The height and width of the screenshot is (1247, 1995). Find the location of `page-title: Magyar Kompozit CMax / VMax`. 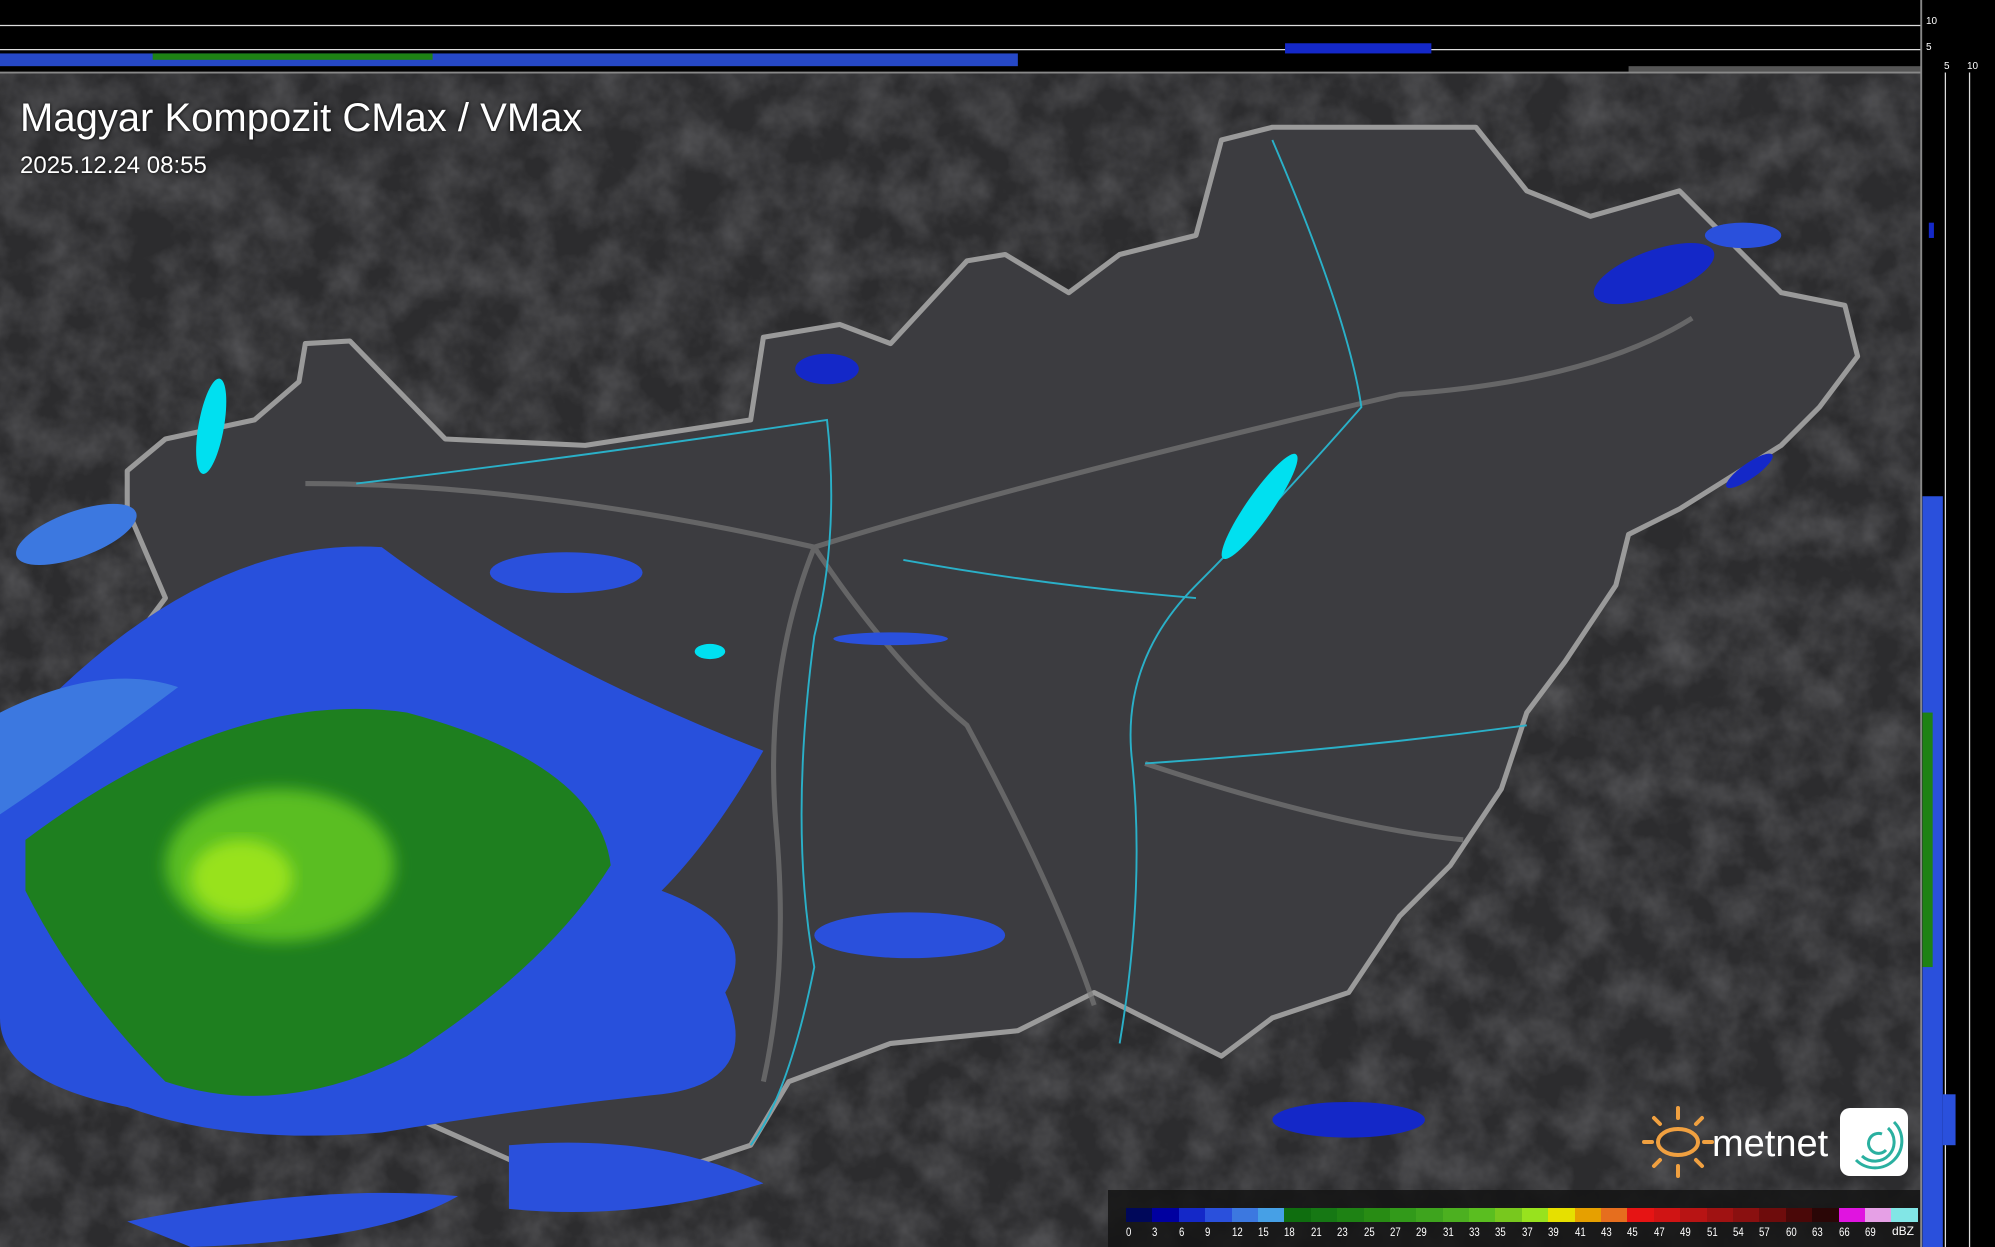

page-title: Magyar Kompozit CMax / VMax is located at coordinates (301, 118).